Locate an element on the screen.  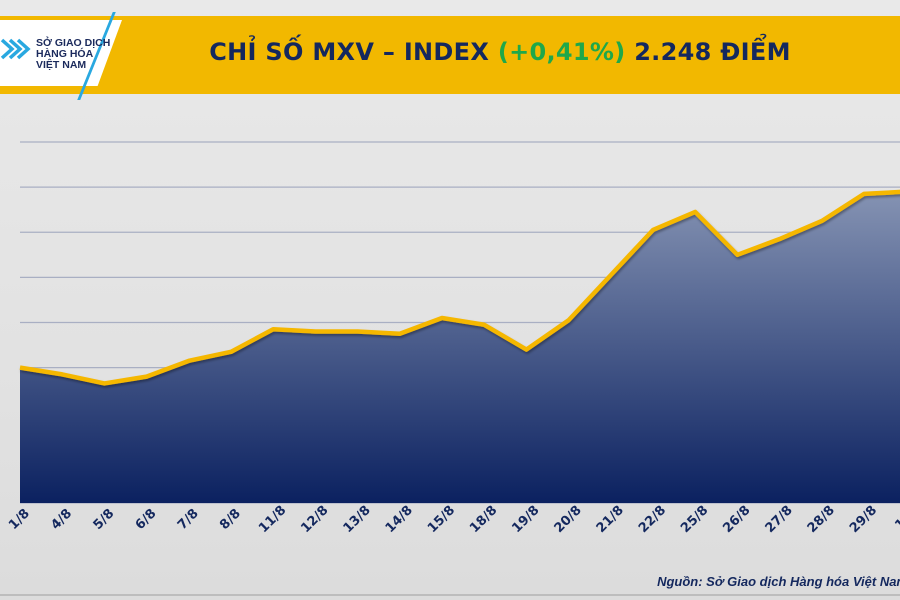
title-value: 2.248 ĐIỂM is located at coordinates (712, 52).